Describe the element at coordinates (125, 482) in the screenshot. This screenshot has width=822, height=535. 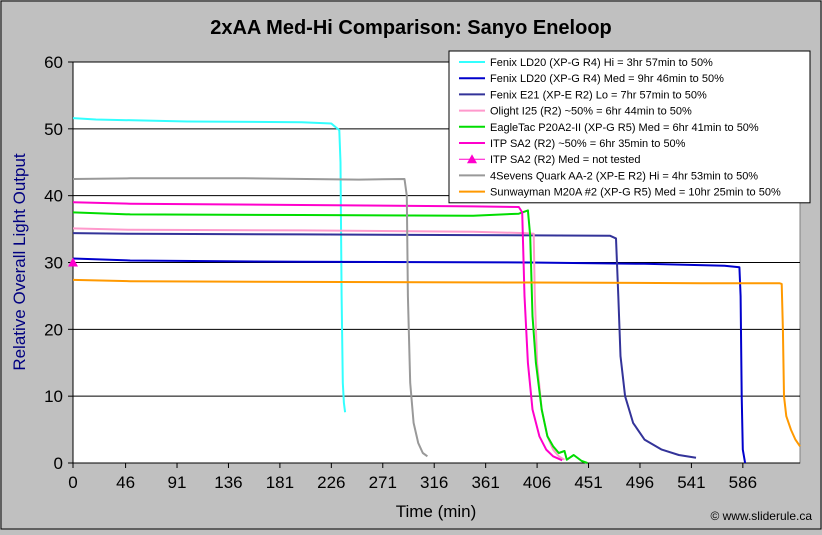
I see `x-tick-label: 46` at that location.